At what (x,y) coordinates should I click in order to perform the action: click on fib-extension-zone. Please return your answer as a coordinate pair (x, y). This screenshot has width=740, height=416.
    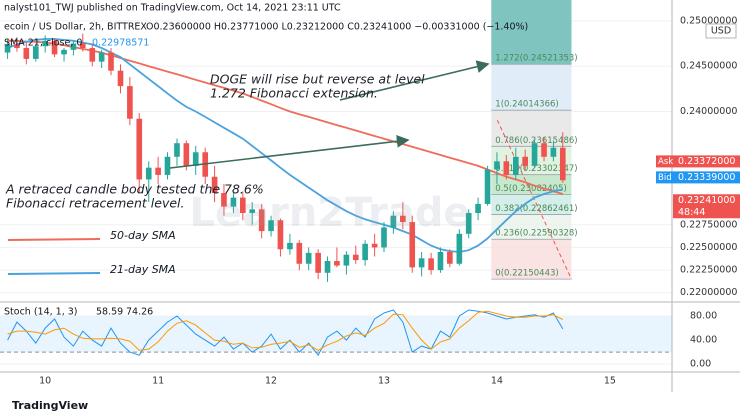
    Looking at the image, I should click on (531, 32).